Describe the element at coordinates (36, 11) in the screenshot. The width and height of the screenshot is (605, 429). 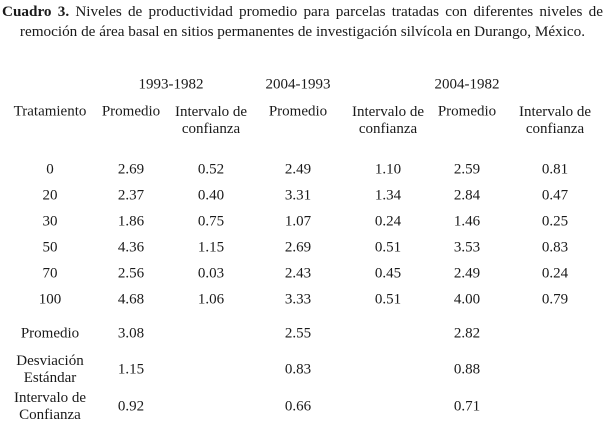
I see `caption-label: Cuadro 3.` at that location.